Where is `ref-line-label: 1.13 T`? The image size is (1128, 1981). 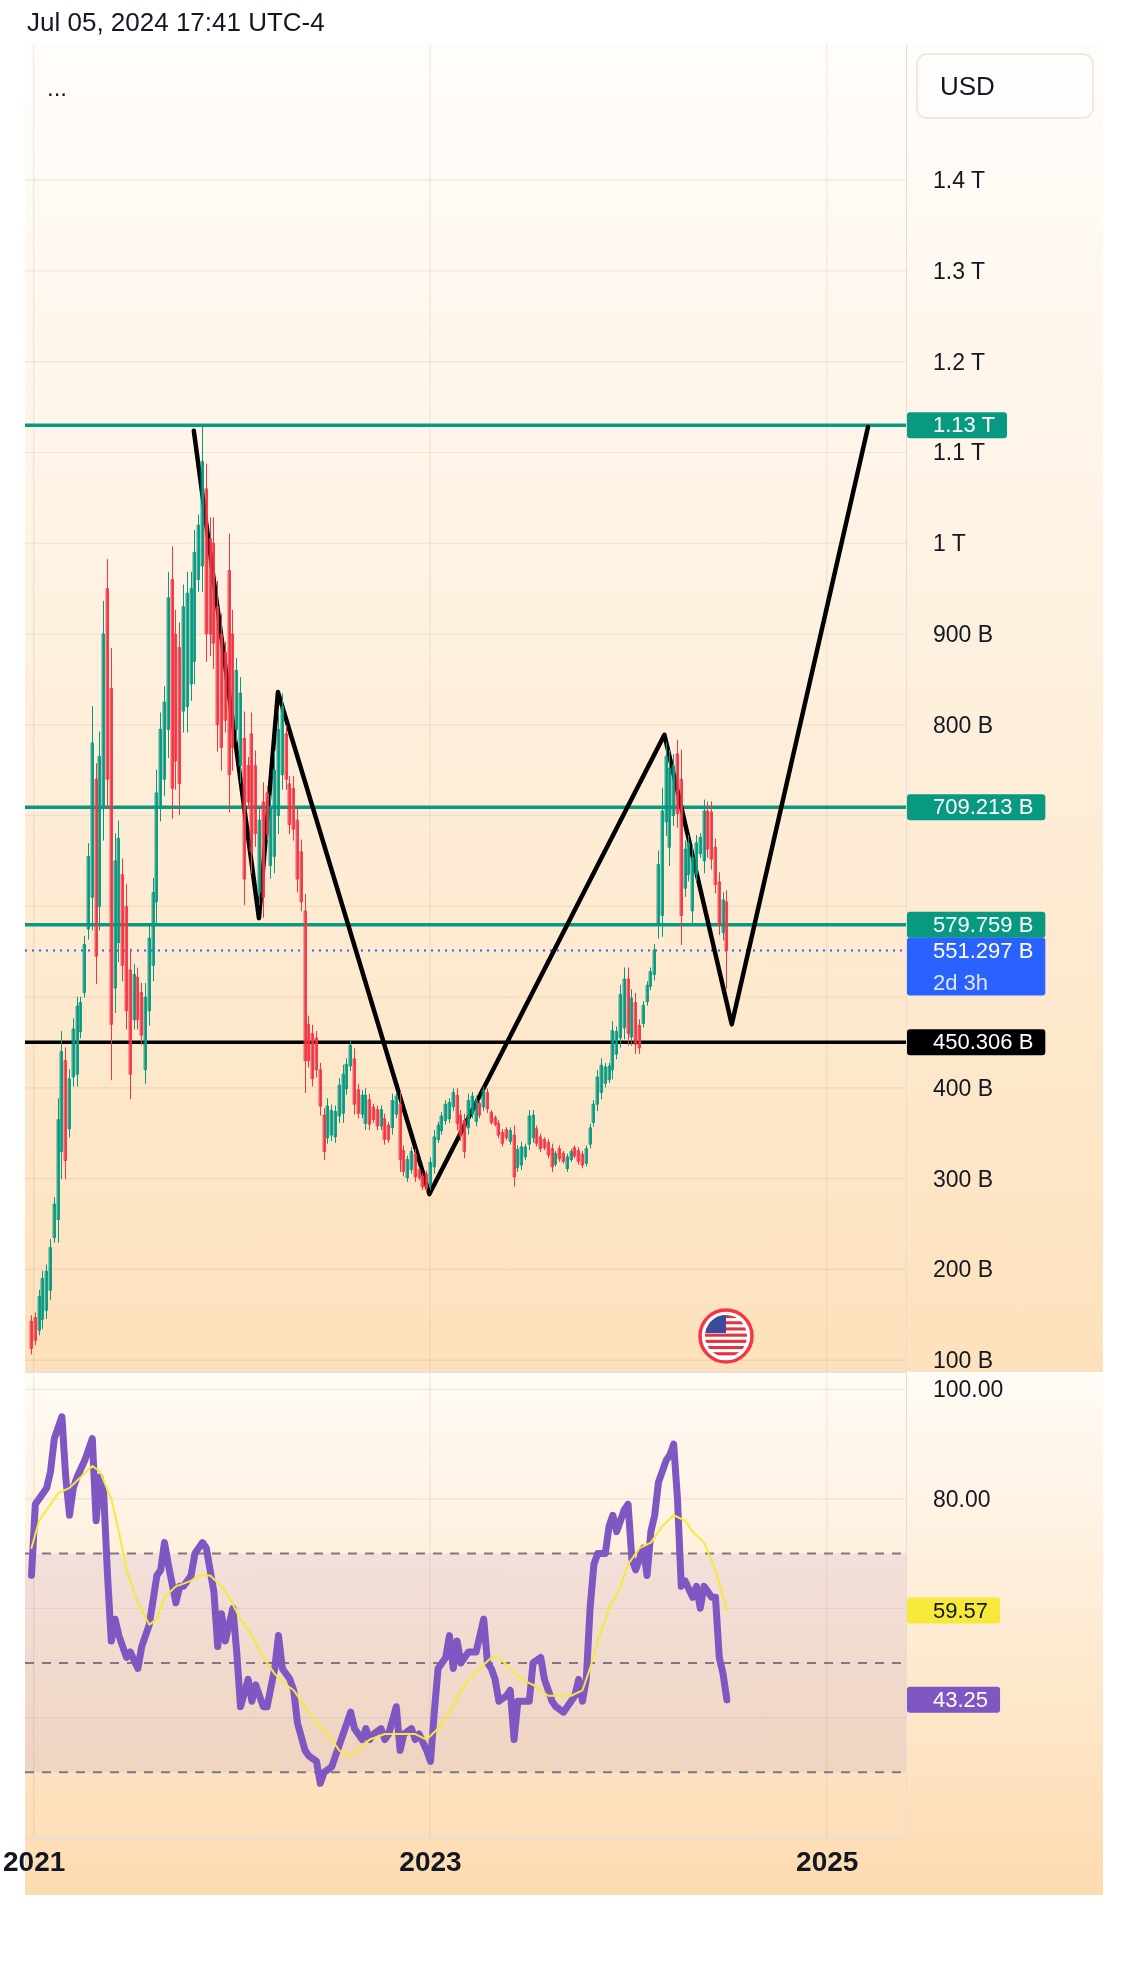 ref-line-label: 1.13 T is located at coordinates (964, 425).